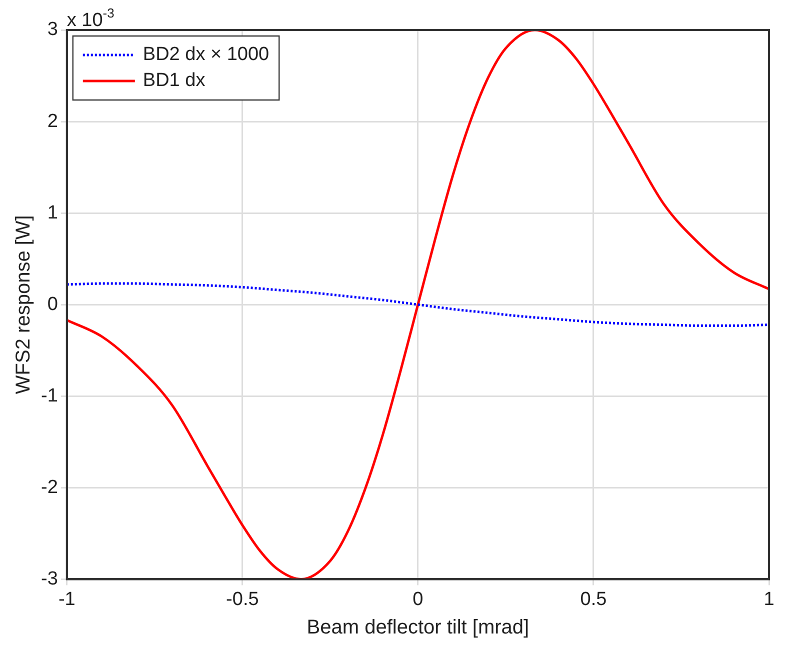  I want to click on y-tick-label: 0, so click(52, 304).